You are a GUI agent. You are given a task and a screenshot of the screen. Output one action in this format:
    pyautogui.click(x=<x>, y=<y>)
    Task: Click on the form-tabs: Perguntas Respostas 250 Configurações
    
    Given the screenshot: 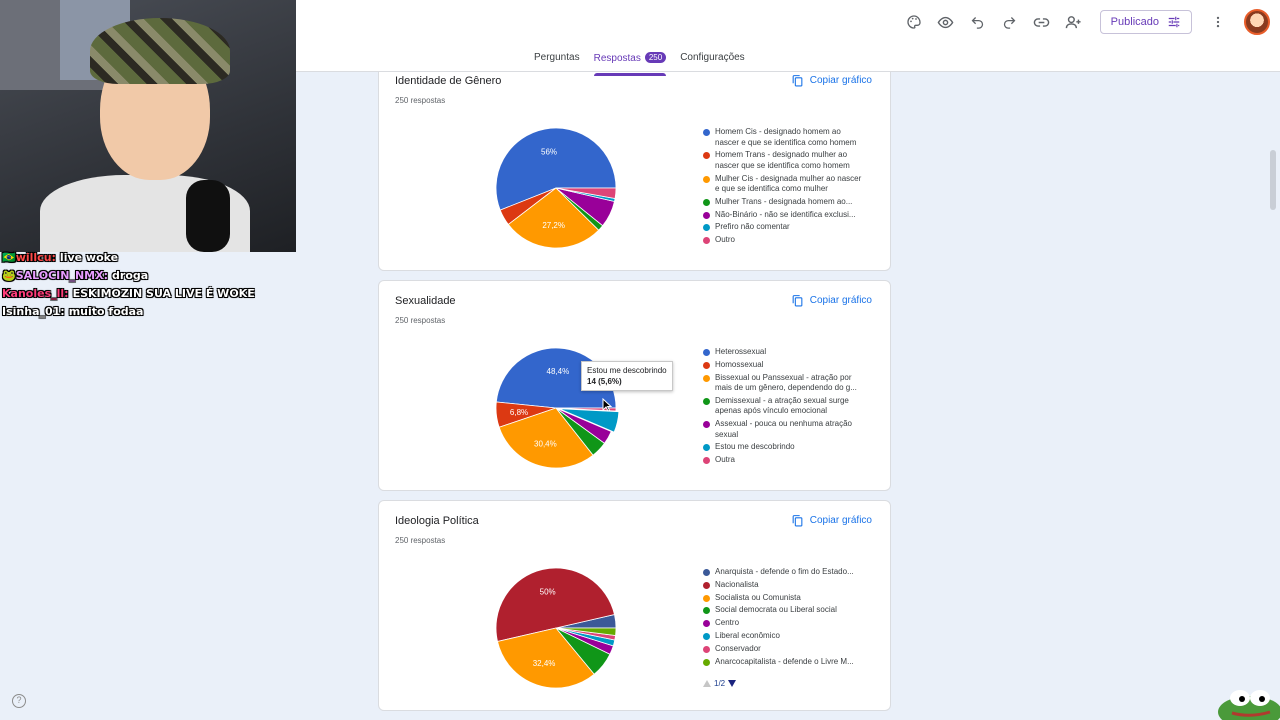 What is the action you would take?
    pyautogui.click(x=639, y=64)
    